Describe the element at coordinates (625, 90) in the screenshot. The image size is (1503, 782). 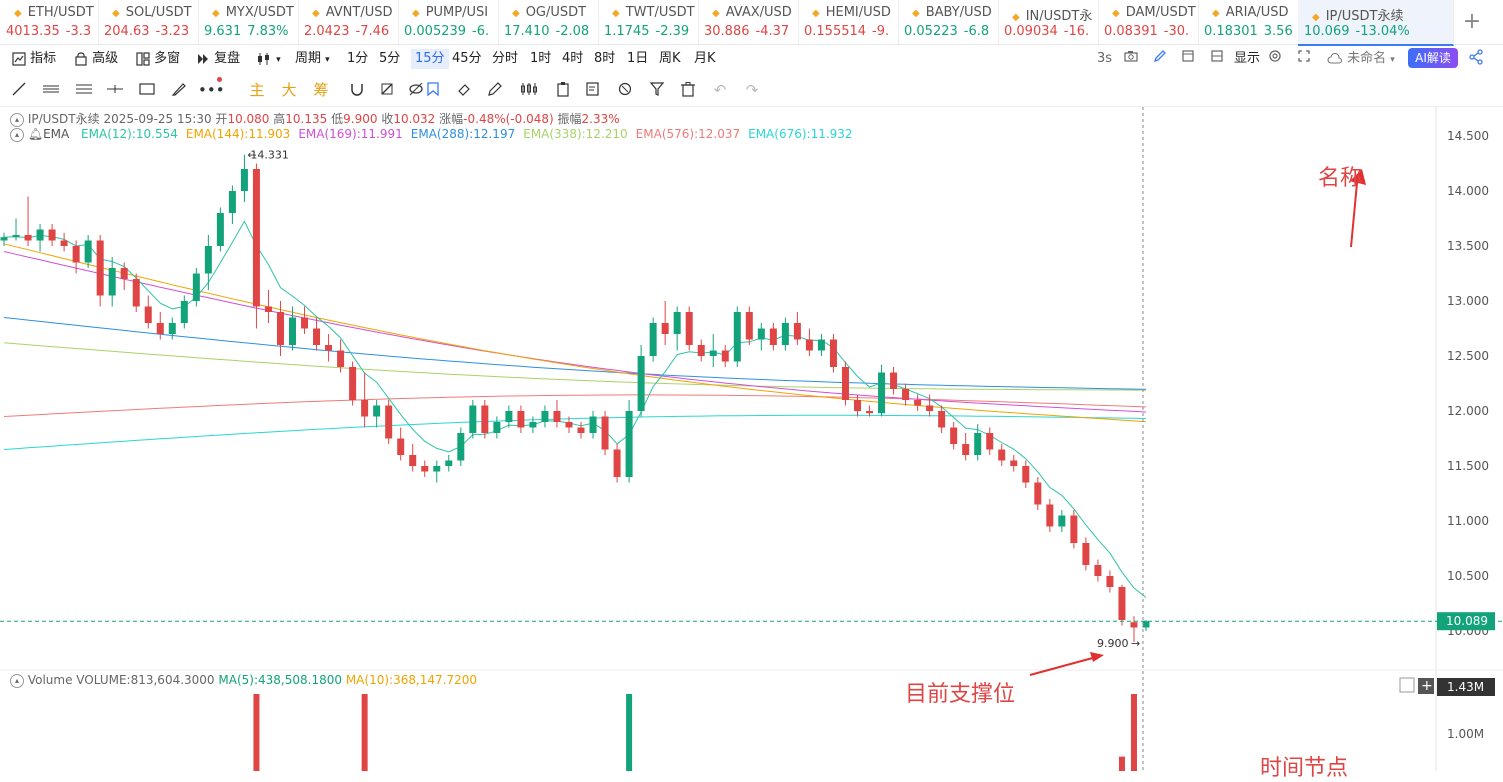
I see `refresh-icon` at that location.